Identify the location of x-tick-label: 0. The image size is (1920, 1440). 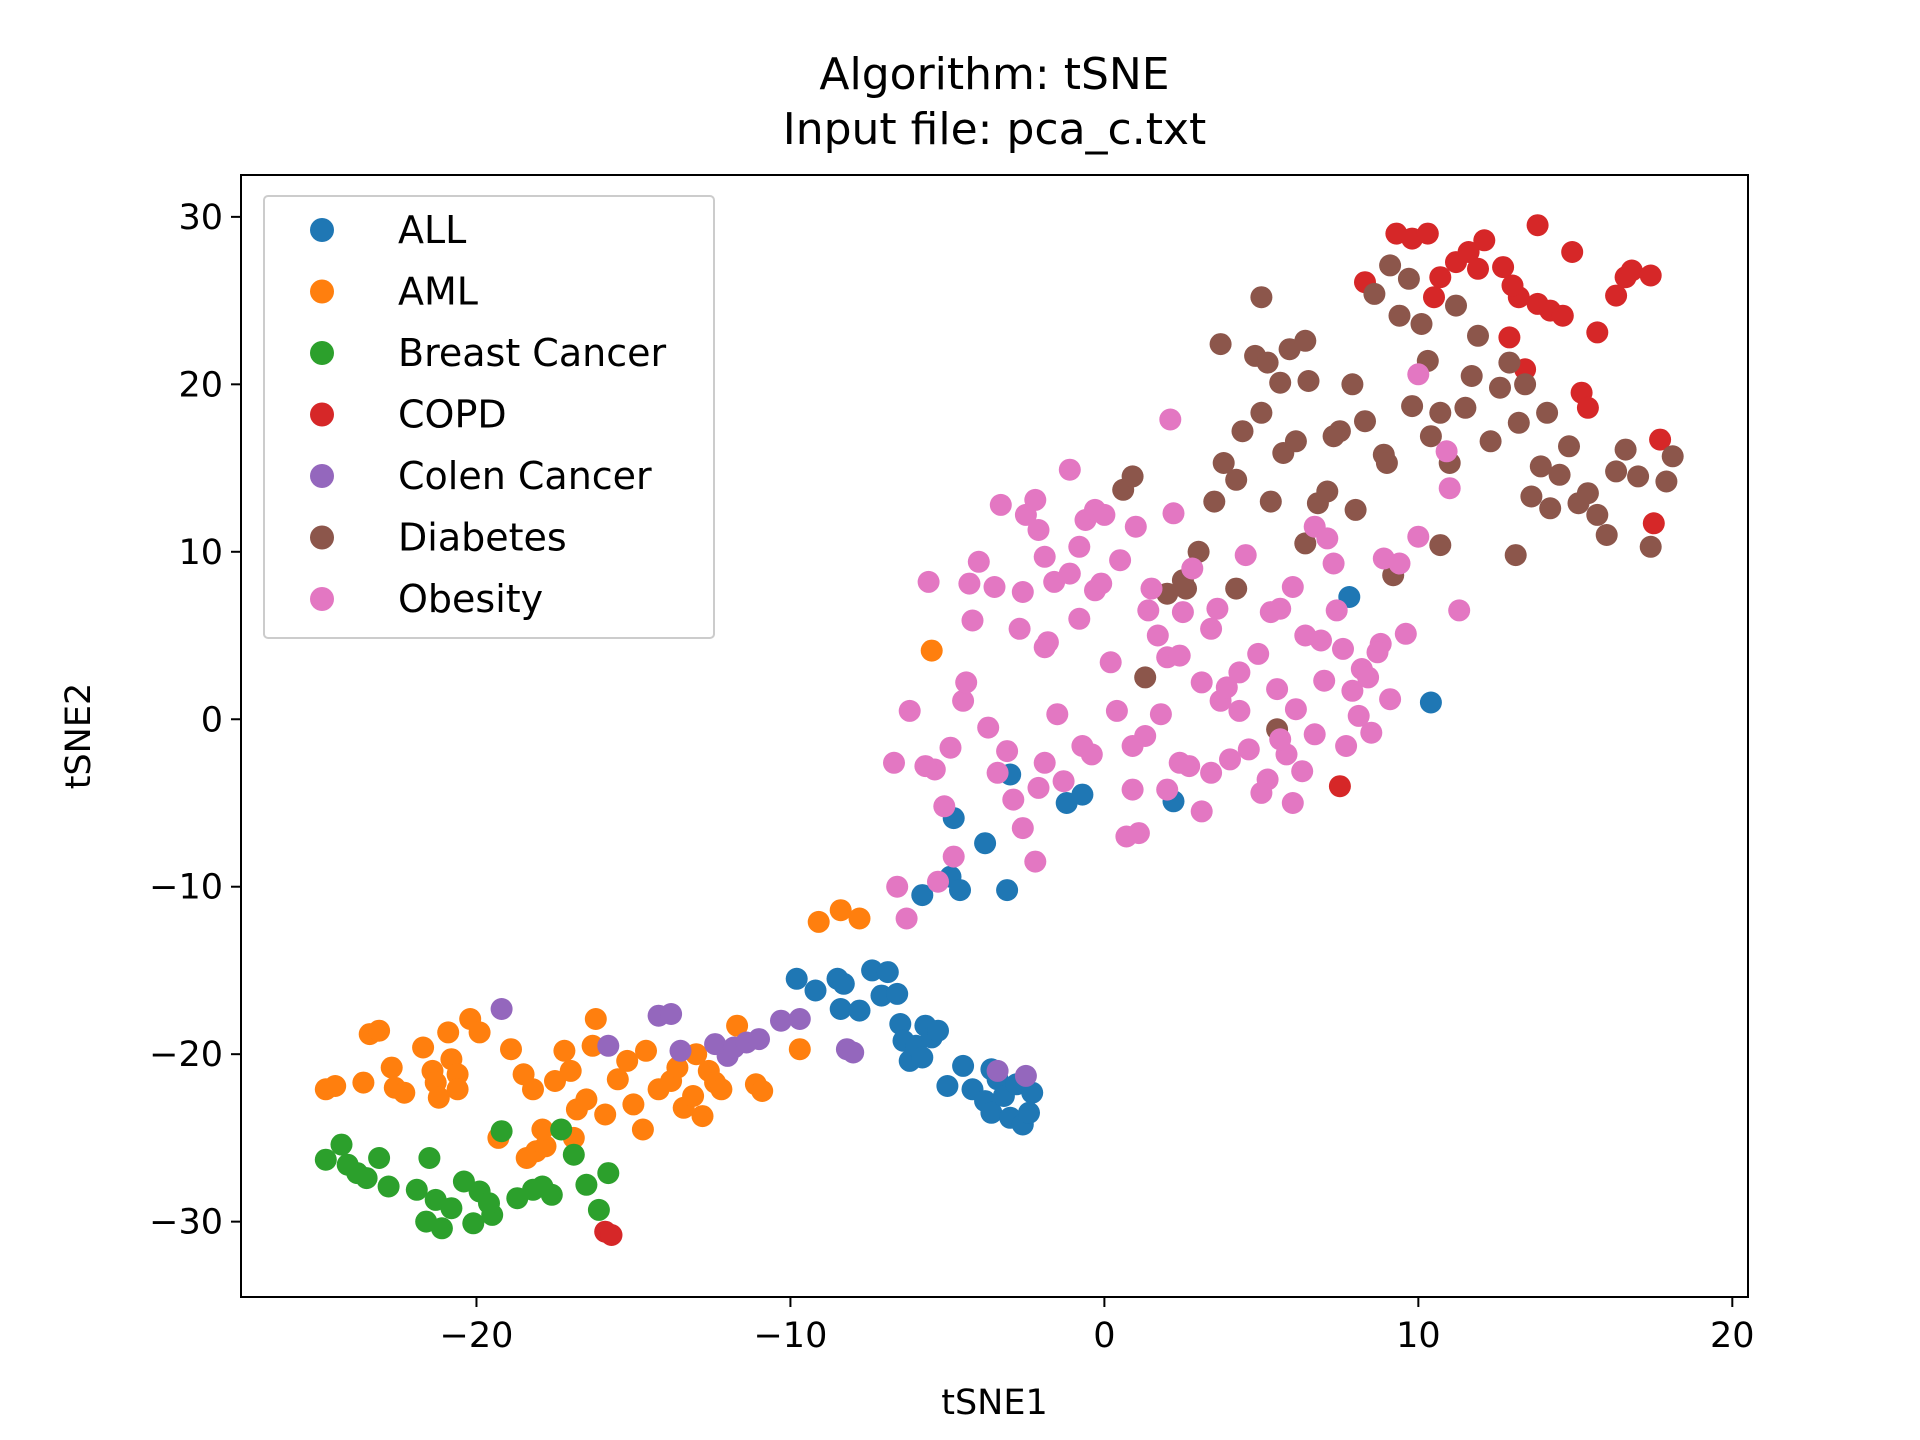
(1104, 1336).